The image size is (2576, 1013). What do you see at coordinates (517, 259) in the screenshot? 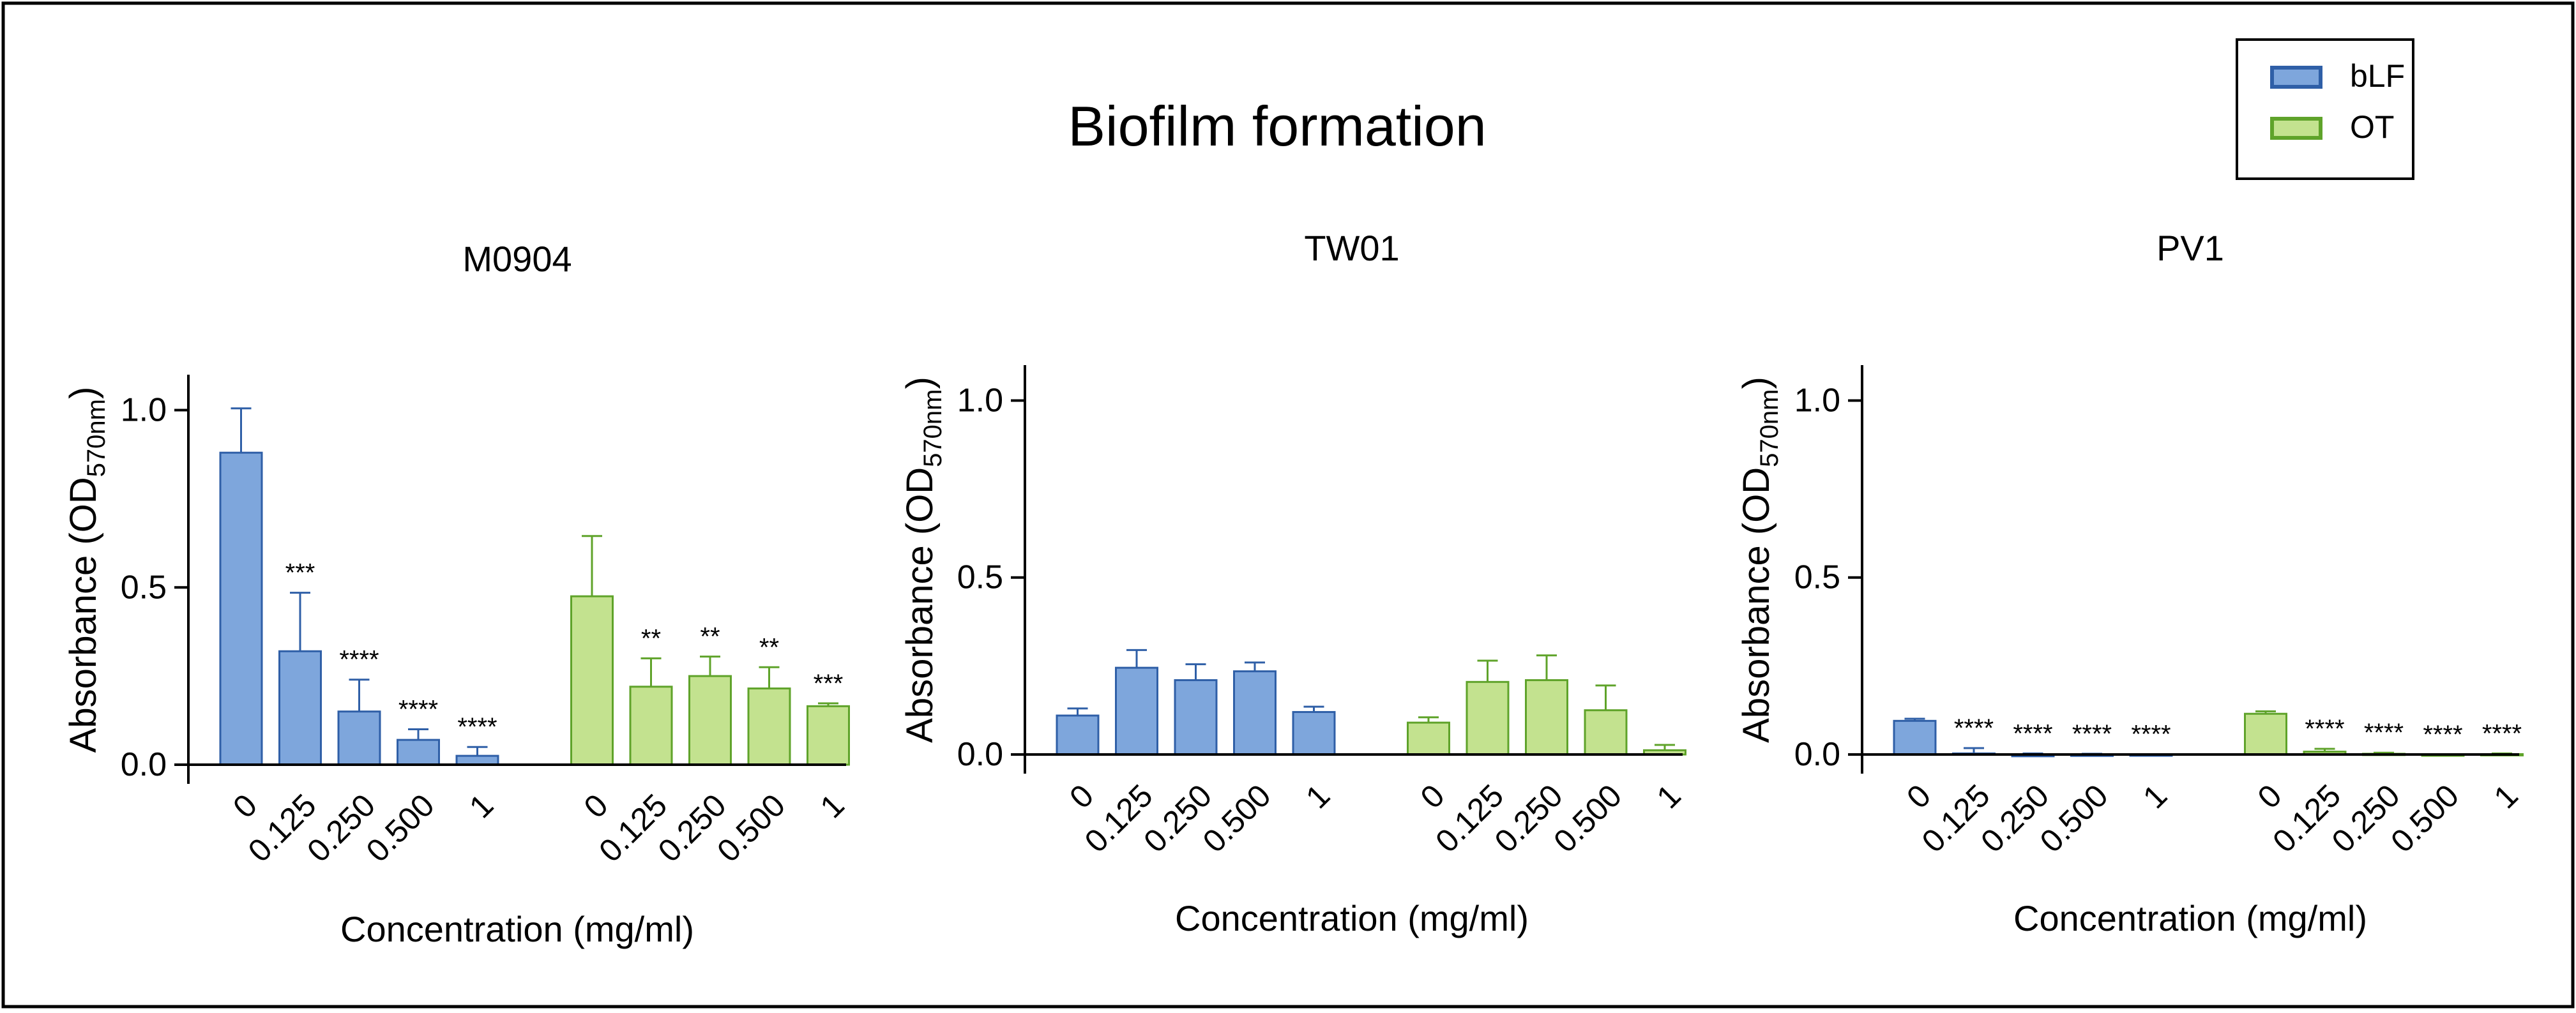
I see `panel-title: M0904` at bounding box center [517, 259].